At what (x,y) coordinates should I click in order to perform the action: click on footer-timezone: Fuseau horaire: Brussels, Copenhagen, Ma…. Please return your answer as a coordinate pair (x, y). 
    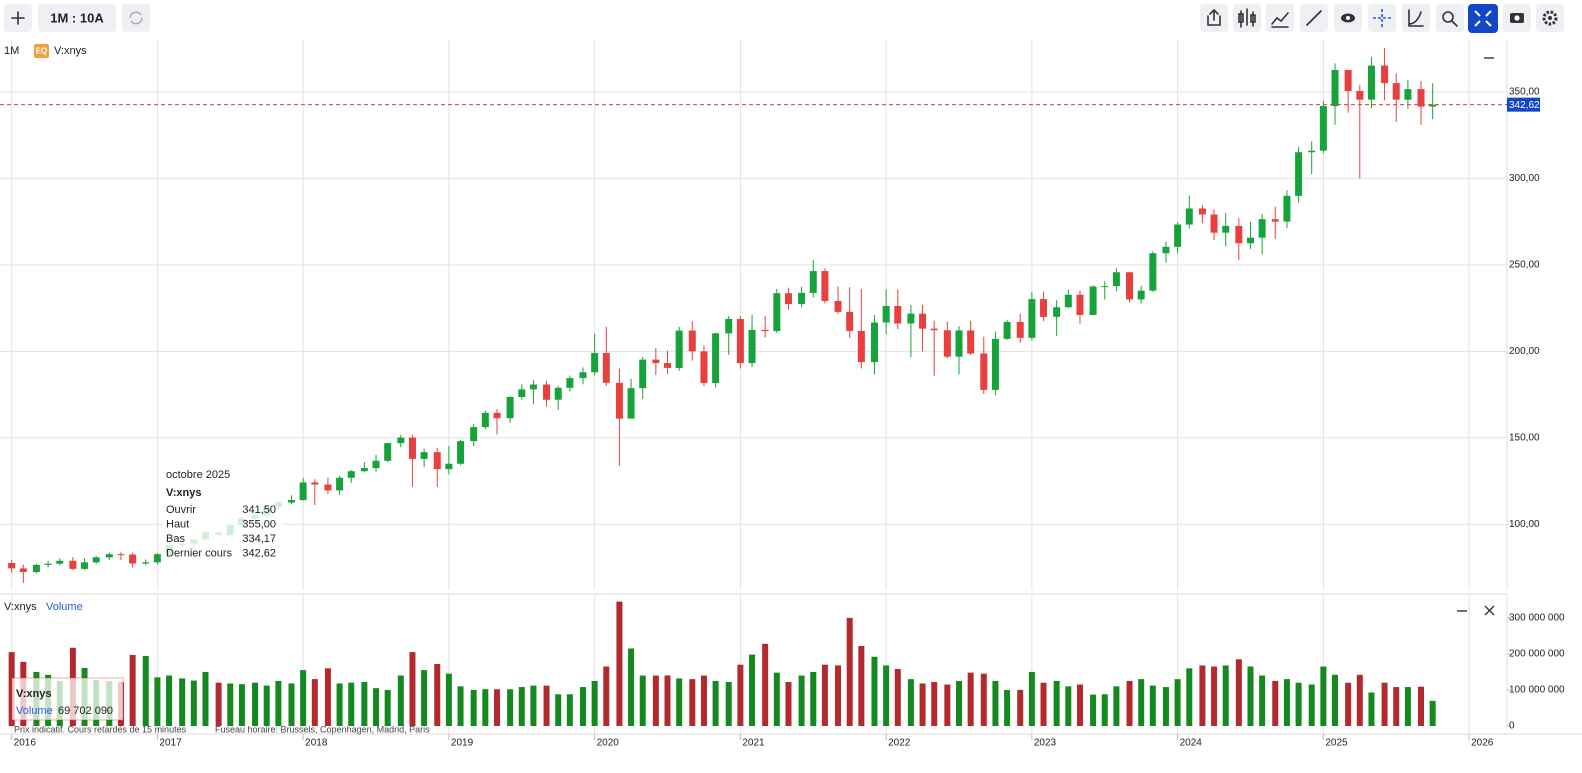
    Looking at the image, I should click on (322, 729).